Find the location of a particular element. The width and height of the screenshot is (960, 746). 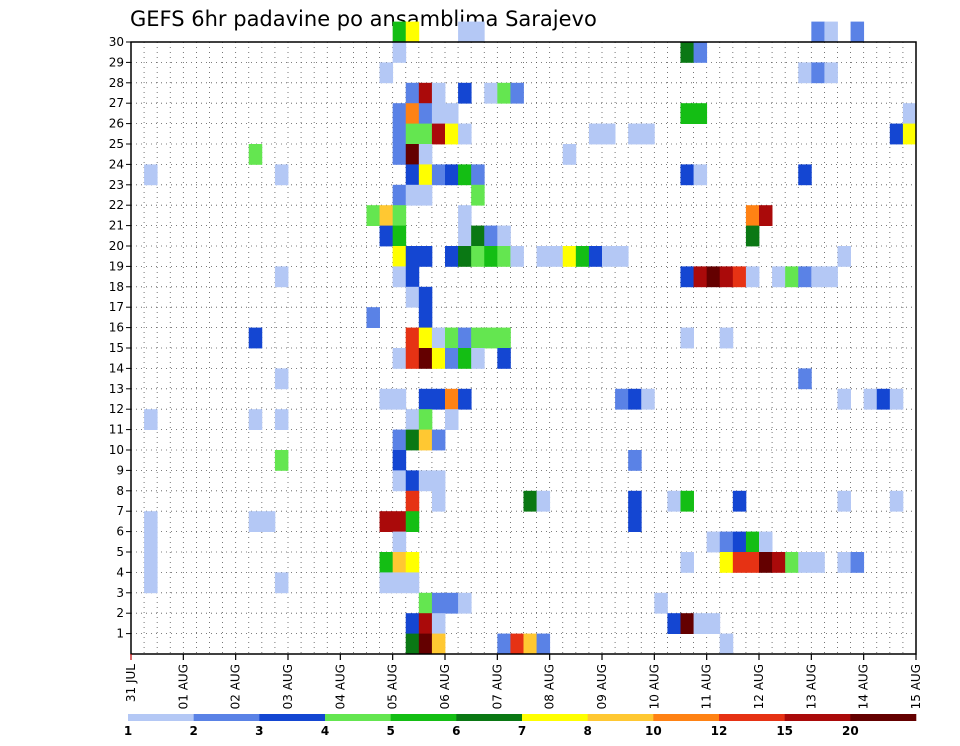

color-legend: 1 2 3 4 5 6 7 8 10 12 15 20 is located at coordinates (520, 726).